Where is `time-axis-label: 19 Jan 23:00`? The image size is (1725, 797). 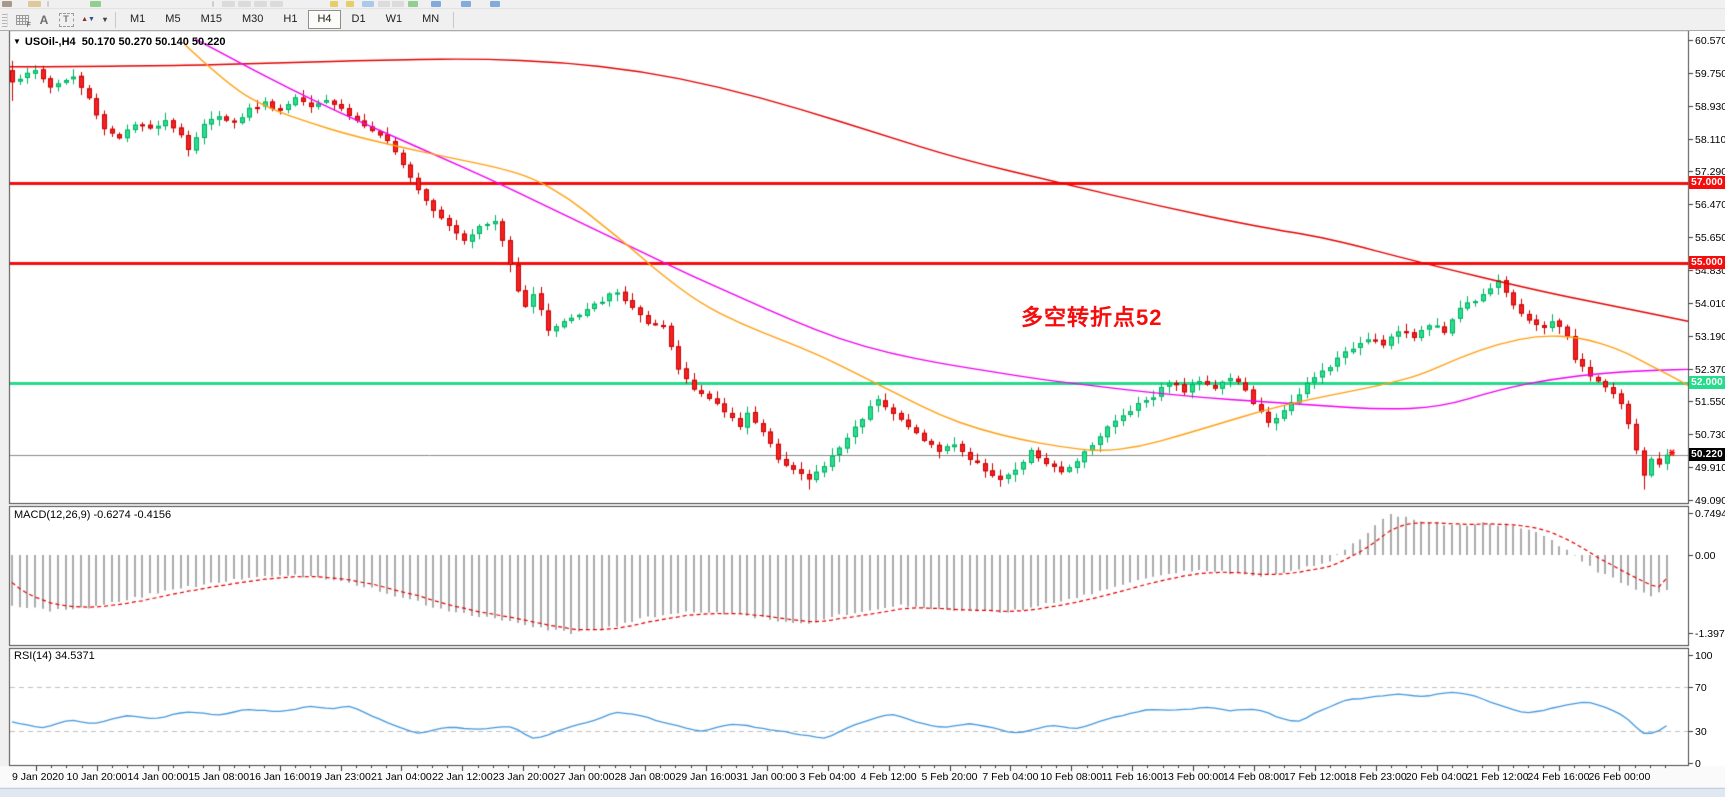
time-axis-label: 19 Jan 23:00 is located at coordinates (340, 777).